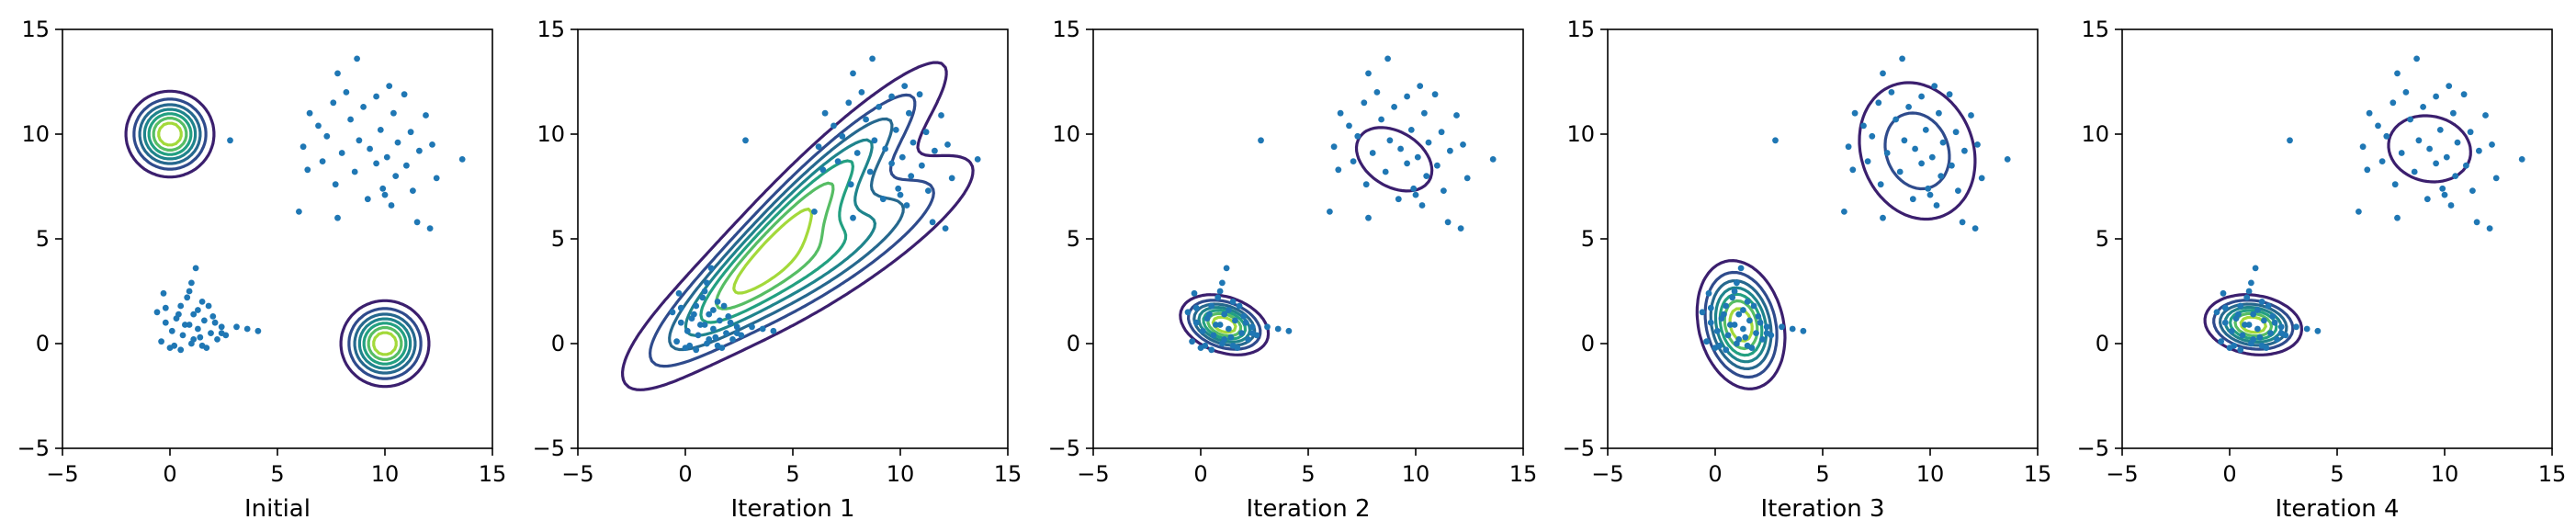 Image resolution: width=2576 pixels, height=531 pixels. Describe the element at coordinates (1308, 509) in the screenshot. I see `panel-label: Iteration 2` at that location.